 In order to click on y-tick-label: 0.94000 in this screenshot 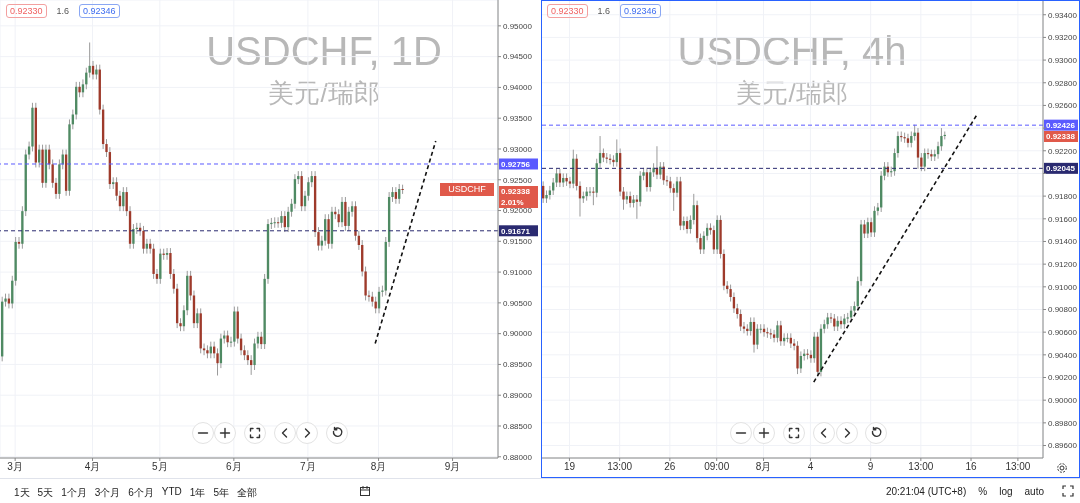, I will do `click(518, 88)`.